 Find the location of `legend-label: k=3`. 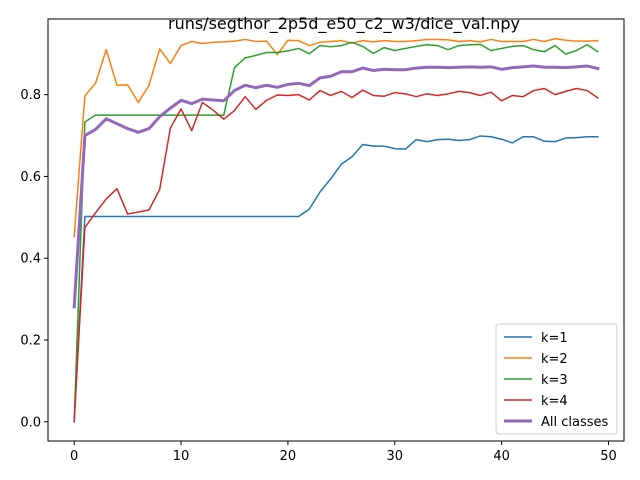

legend-label: k=3 is located at coordinates (554, 380).